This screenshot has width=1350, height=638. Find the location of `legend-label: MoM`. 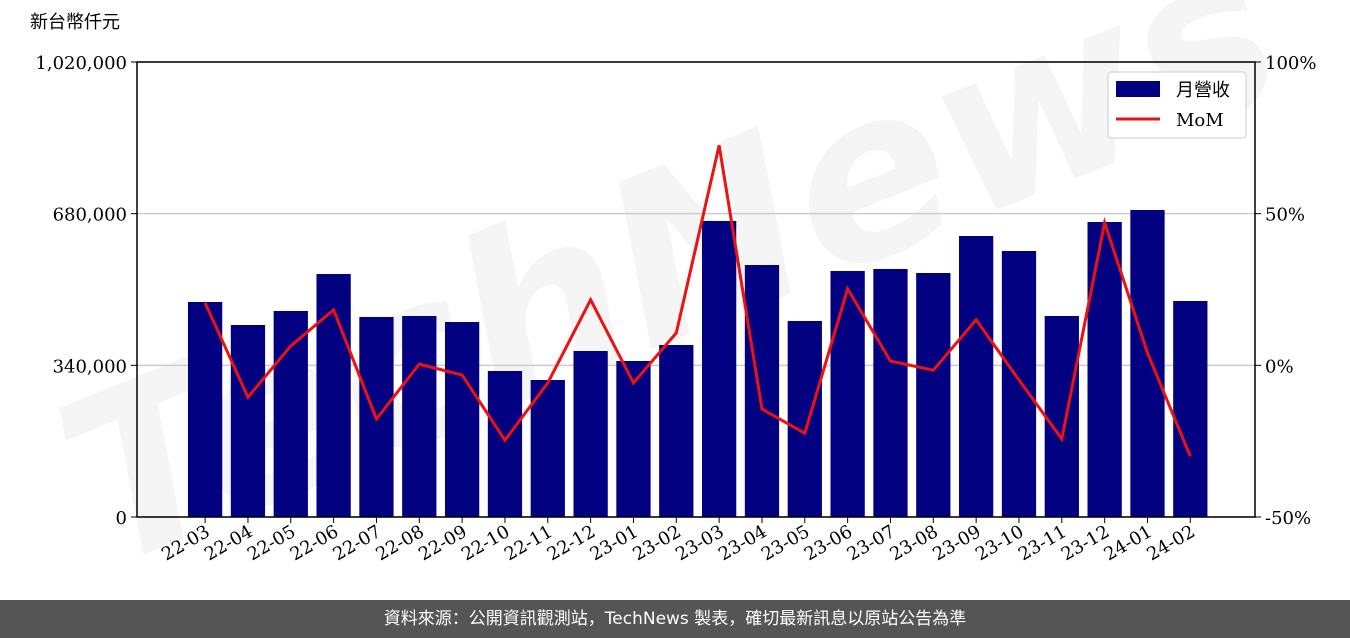

legend-label: MoM is located at coordinates (1200, 120).